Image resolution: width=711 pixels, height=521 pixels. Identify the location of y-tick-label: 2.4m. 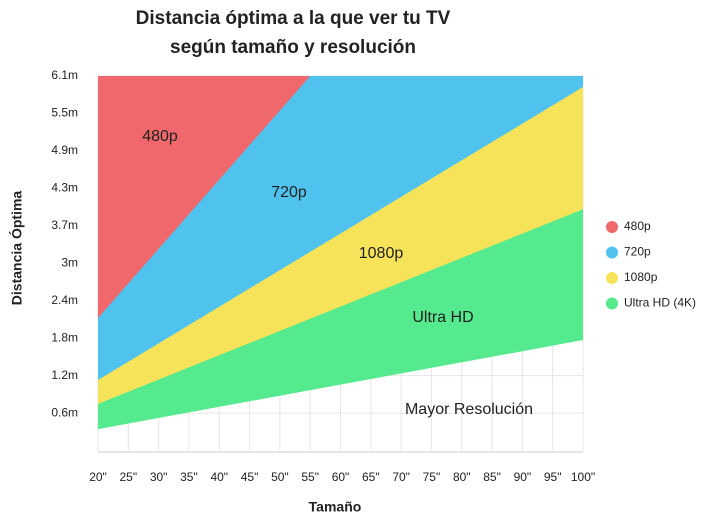
(64, 300).